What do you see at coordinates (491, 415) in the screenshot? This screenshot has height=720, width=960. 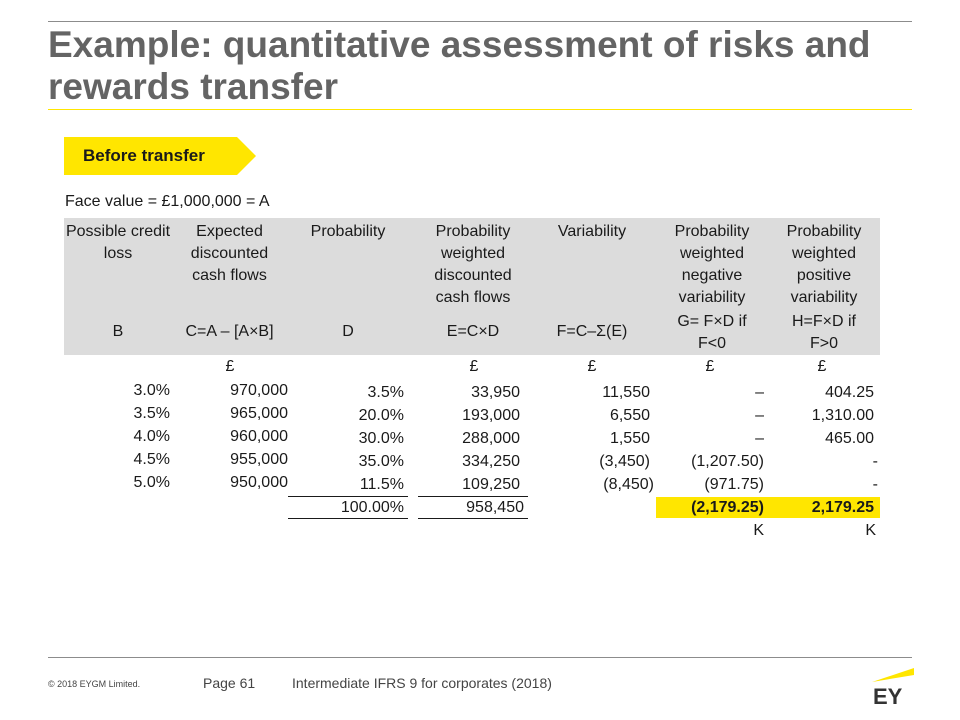 I see `cell-weighted-cf: 193,000` at bounding box center [491, 415].